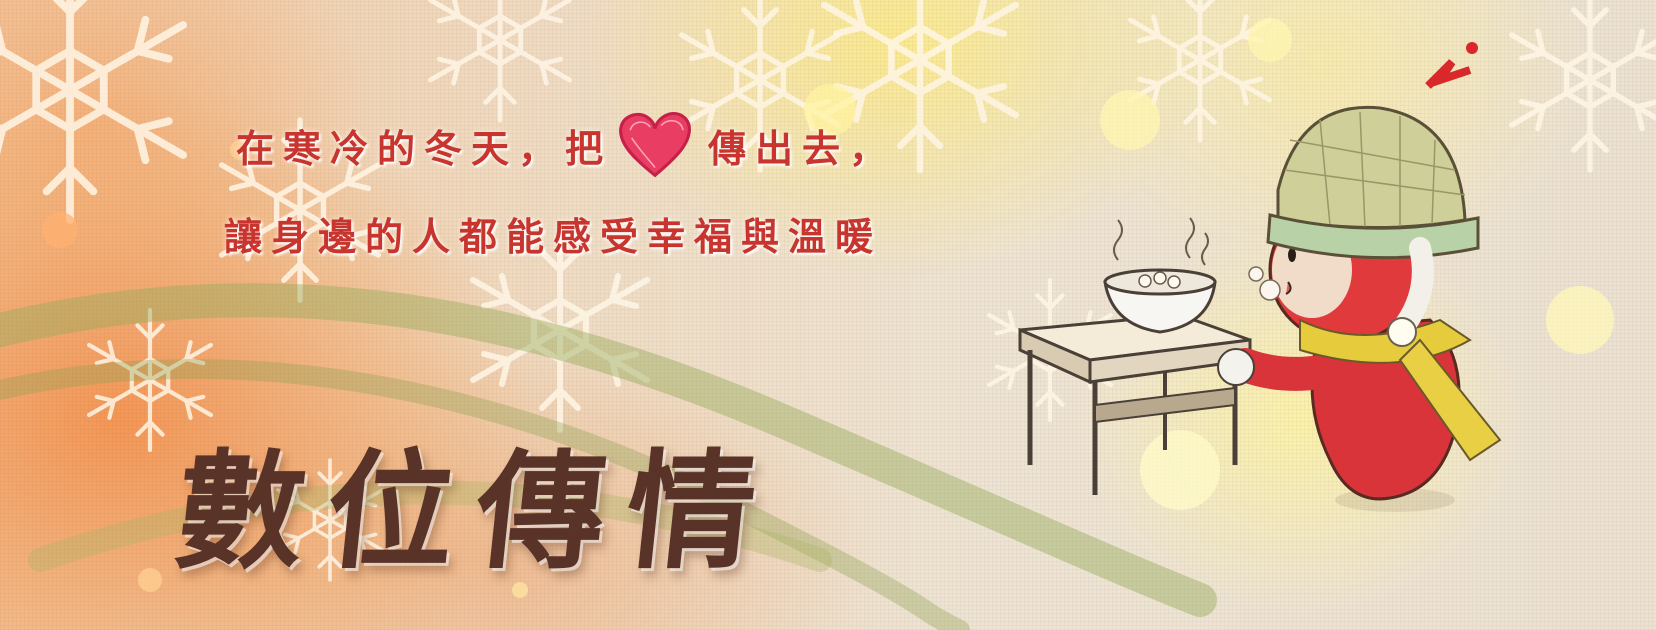  What do you see at coordinates (1160, 275) in the screenshot?
I see `bowl-drawing` at bounding box center [1160, 275].